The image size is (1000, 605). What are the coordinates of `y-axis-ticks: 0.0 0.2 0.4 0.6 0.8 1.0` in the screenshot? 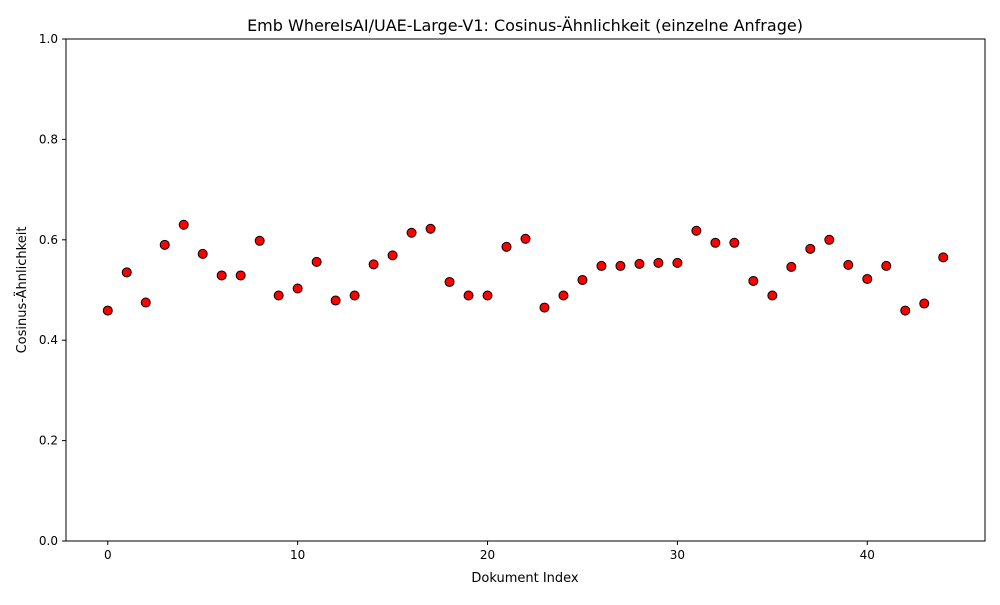 It's located at (52, 290).